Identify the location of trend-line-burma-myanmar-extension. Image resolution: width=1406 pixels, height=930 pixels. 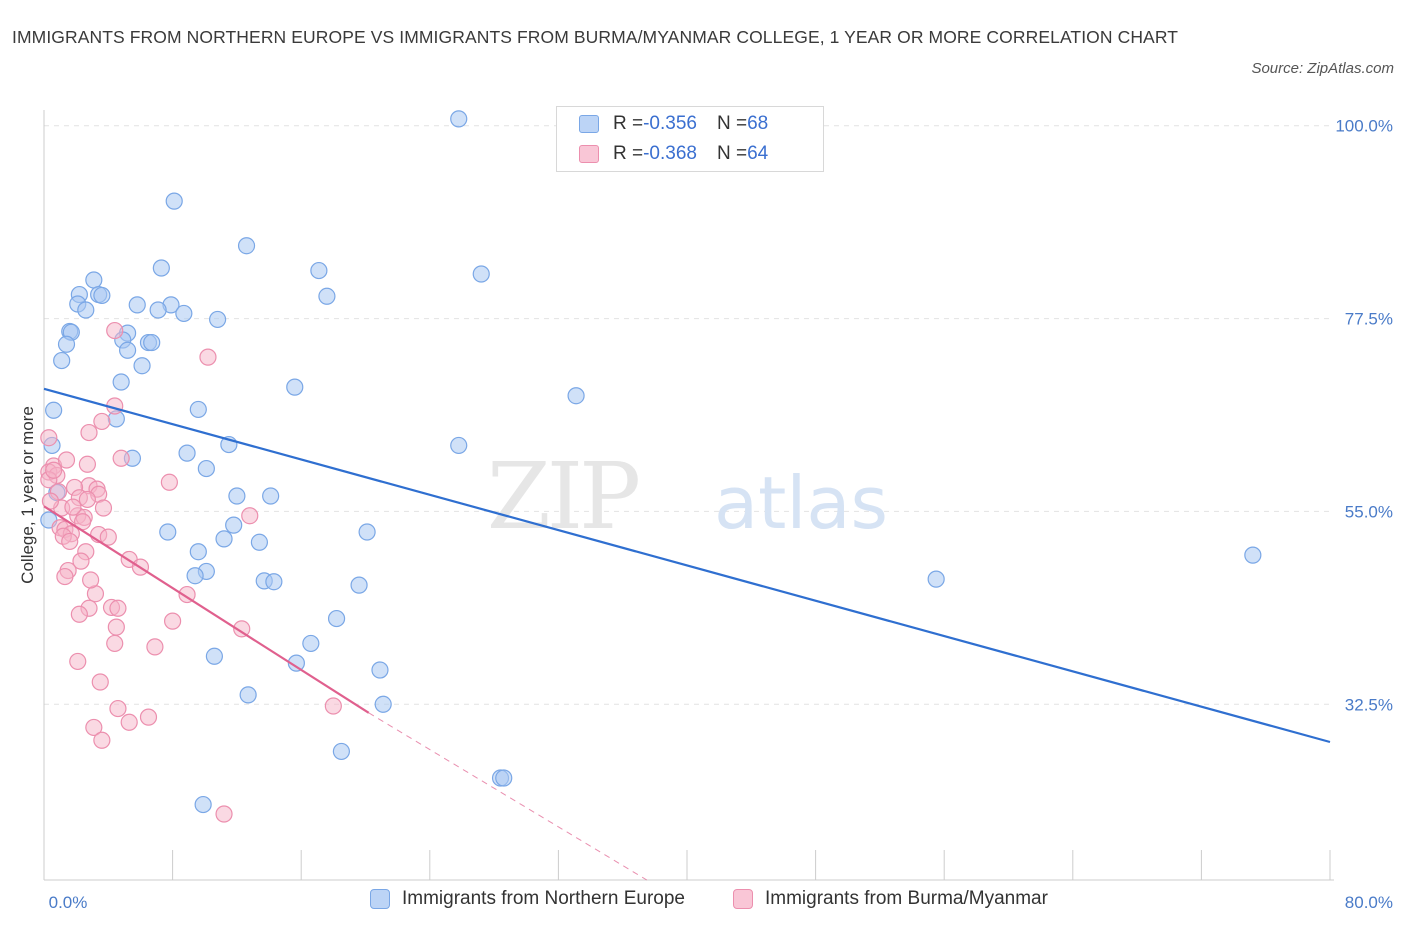
(508, 796).